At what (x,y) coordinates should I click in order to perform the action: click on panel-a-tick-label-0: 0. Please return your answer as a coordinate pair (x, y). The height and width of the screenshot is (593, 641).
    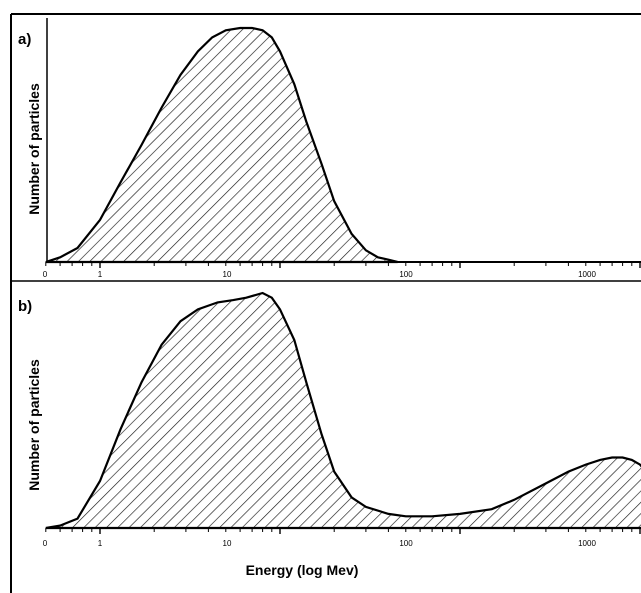
    Looking at the image, I should click on (45, 274).